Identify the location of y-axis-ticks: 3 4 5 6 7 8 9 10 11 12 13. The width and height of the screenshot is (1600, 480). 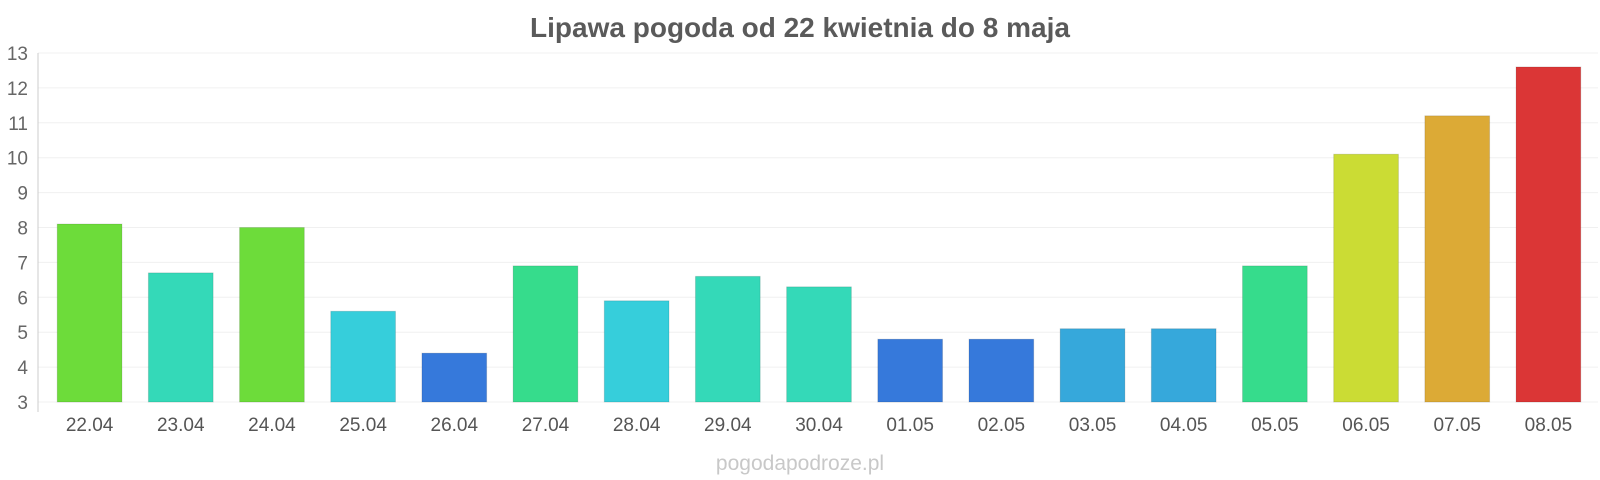
(18, 229).